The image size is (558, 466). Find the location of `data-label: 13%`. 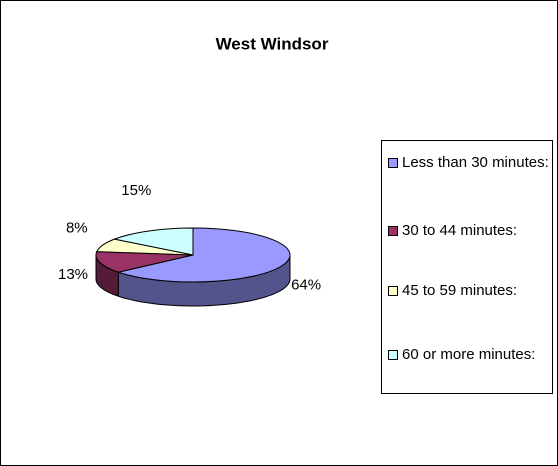

data-label: 13% is located at coordinates (73, 274).